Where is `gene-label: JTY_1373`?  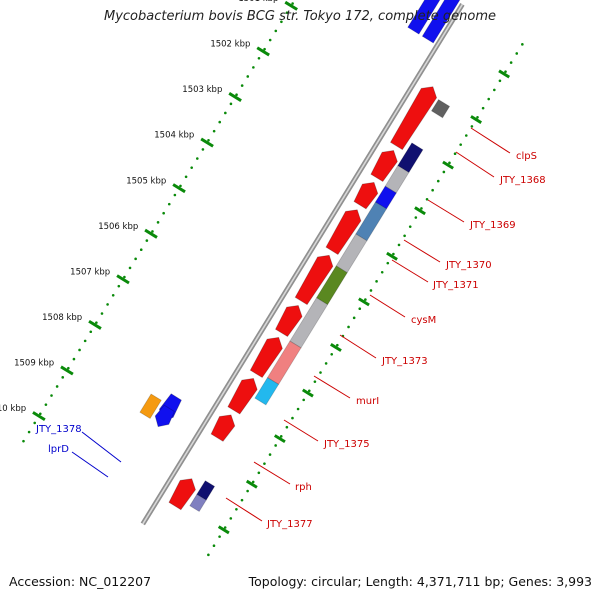
gene-label: JTY_1373 is located at coordinates (404, 361).